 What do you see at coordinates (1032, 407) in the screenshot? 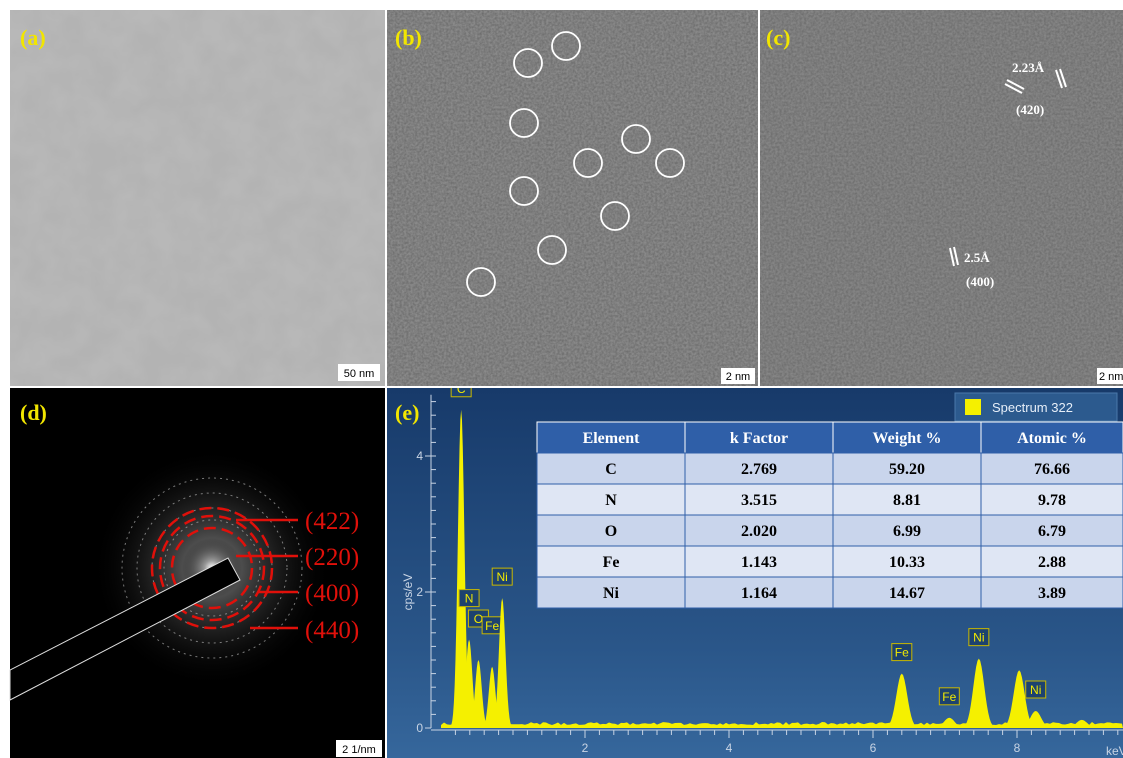
I see `legend-label: Spectrum 322` at bounding box center [1032, 407].